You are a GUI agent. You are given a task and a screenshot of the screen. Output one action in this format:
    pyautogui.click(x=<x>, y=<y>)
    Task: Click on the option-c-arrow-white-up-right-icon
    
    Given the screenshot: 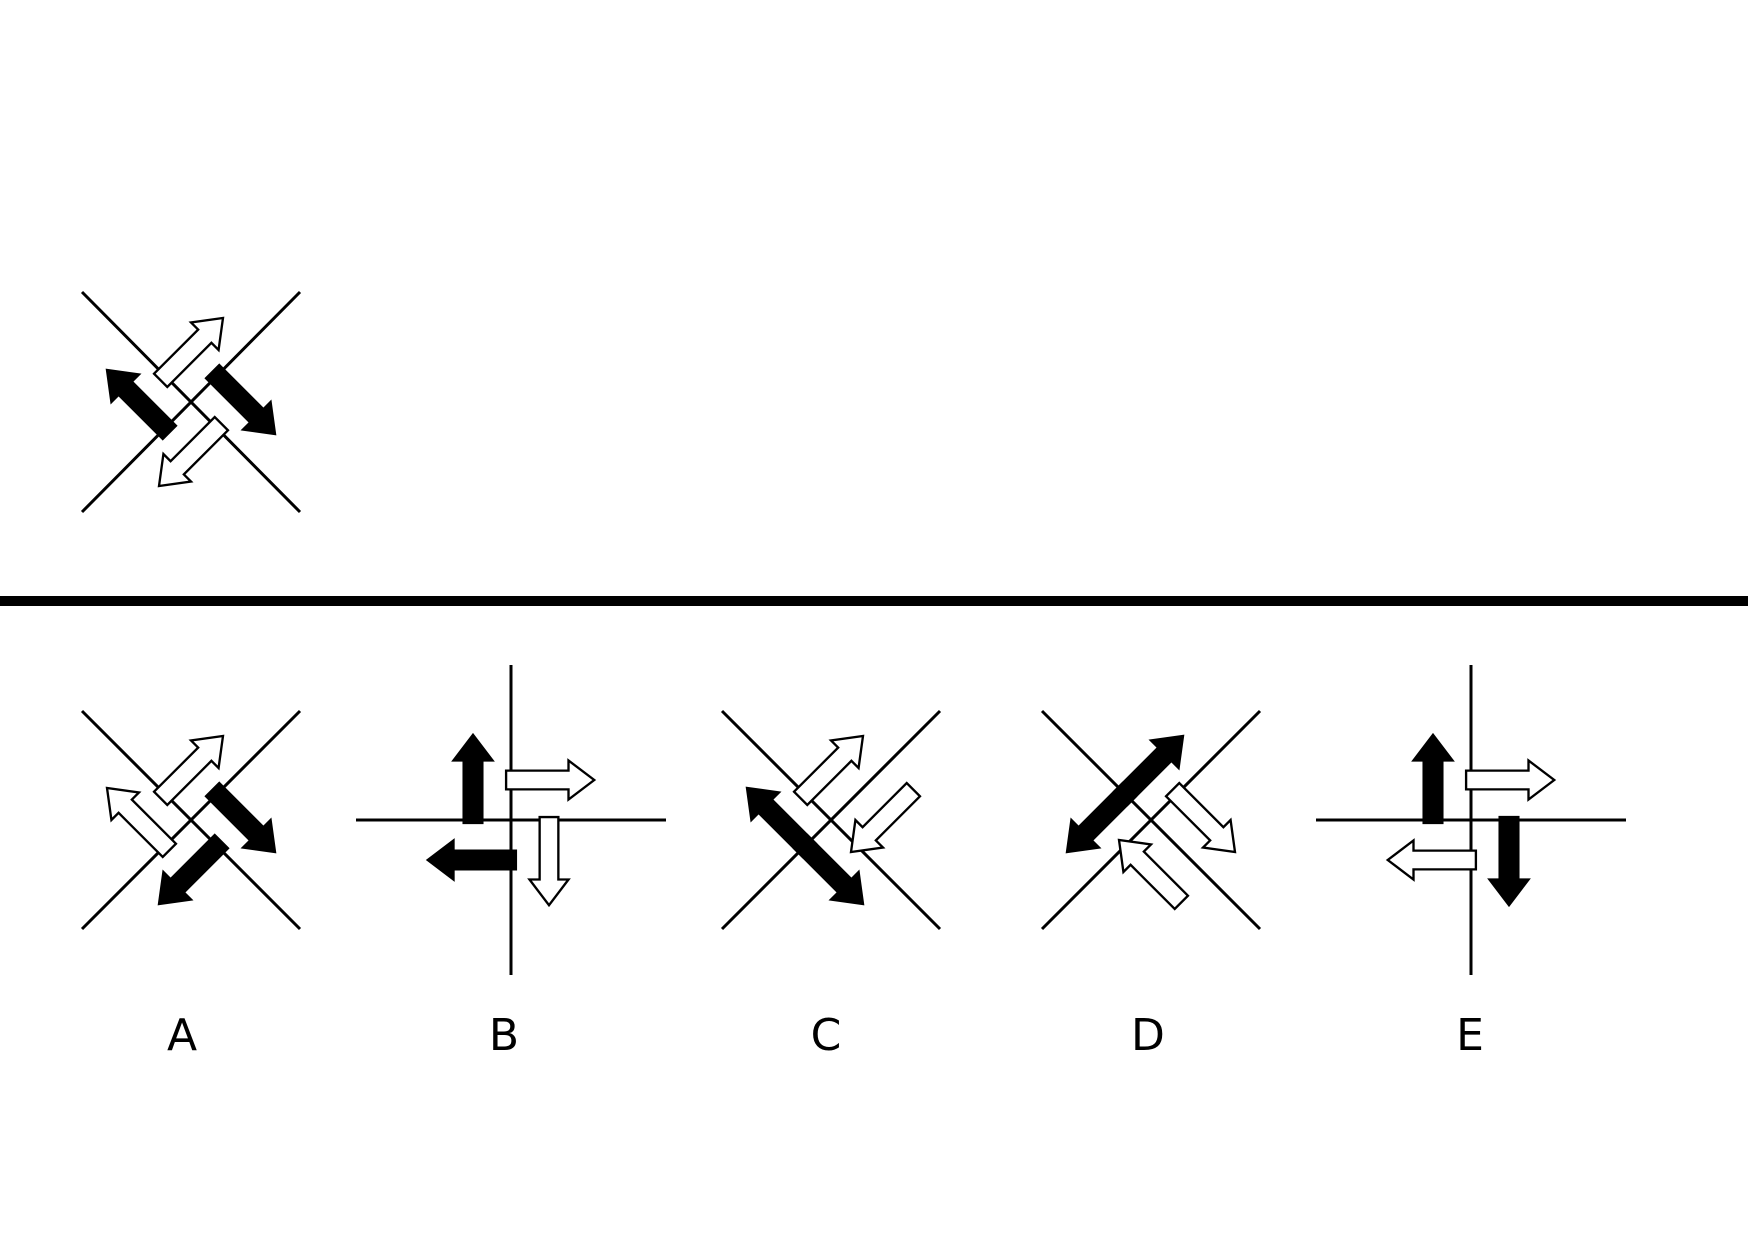 What is the action you would take?
    pyautogui.click(x=831, y=767)
    